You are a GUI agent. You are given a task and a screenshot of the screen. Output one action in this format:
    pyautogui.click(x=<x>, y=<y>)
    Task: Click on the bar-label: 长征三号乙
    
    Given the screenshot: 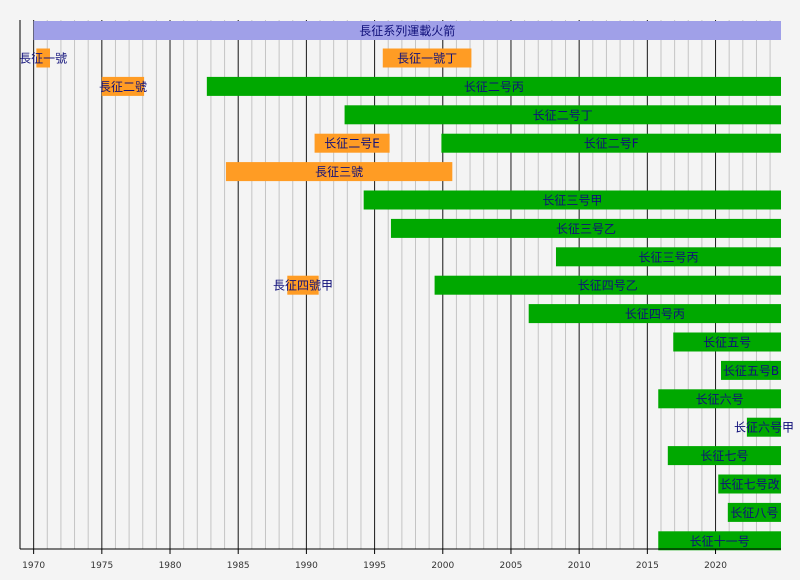 What is the action you would take?
    pyautogui.click(x=586, y=229)
    